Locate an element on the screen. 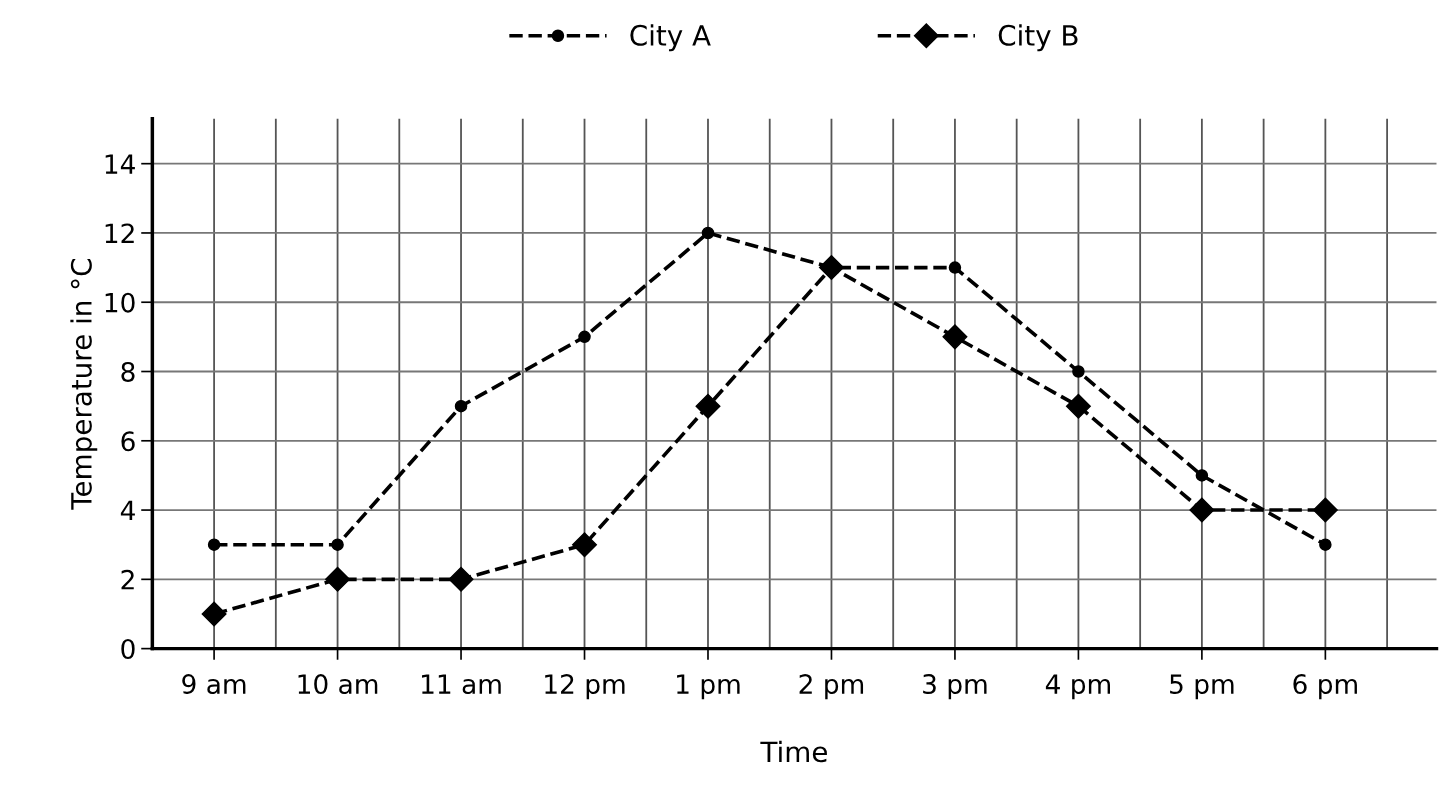 This screenshot has width=1451, height=791. y-tick-label: 14 is located at coordinates (120, 164).